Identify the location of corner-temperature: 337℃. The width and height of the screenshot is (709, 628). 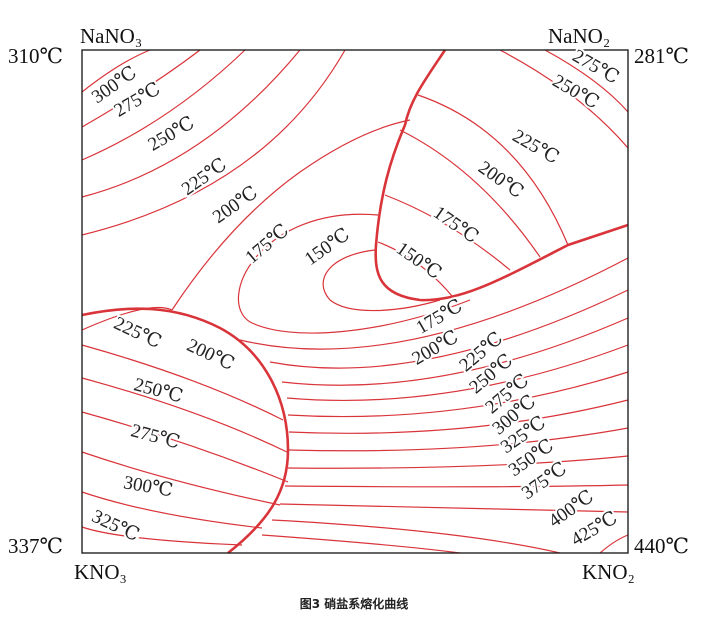
(35, 546).